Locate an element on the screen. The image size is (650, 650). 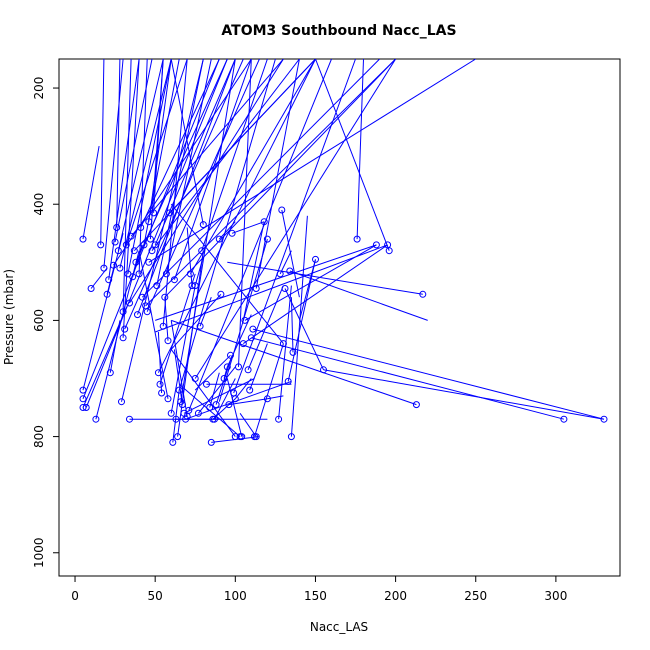
y-tick-label: 1000 is located at coordinates (39, 552).